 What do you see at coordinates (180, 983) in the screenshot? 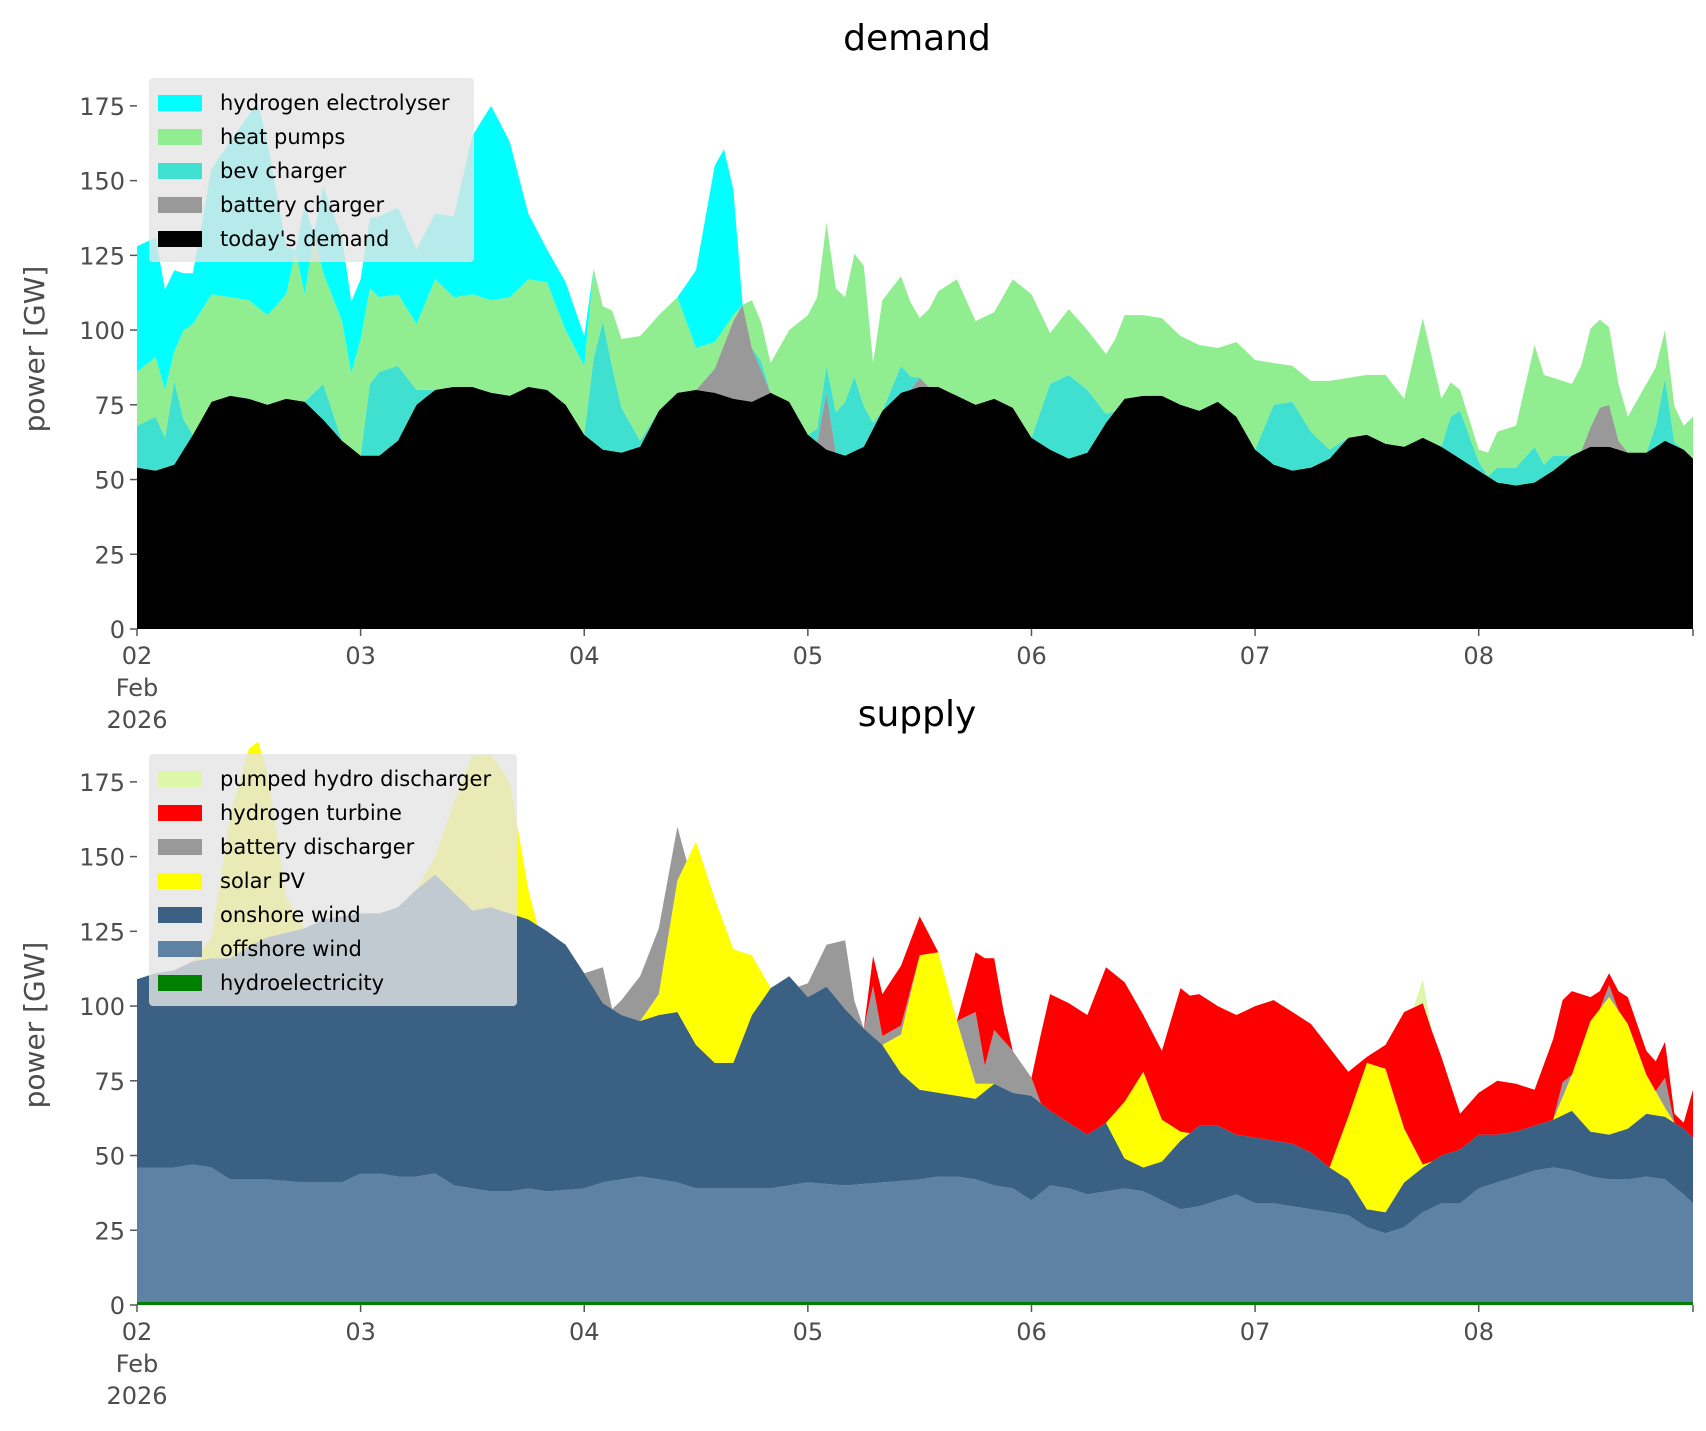
I see `legend-swatch-hydroelectricity` at bounding box center [180, 983].